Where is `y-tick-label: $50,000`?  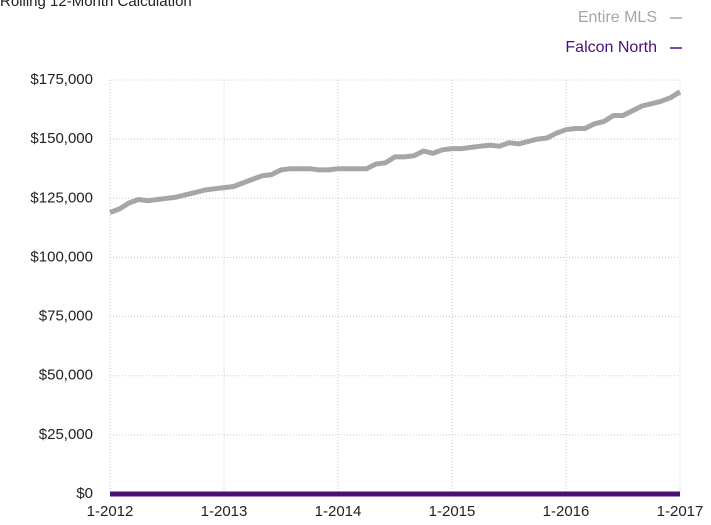 y-tick-label: $50,000 is located at coordinates (66, 375).